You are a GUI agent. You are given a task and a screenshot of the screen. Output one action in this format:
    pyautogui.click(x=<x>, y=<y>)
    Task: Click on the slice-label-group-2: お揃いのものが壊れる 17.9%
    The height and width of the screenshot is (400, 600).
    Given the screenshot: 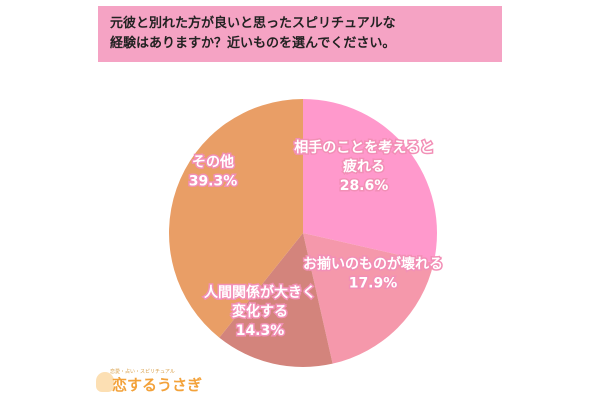 What is the action you would take?
    pyautogui.click(x=373, y=273)
    